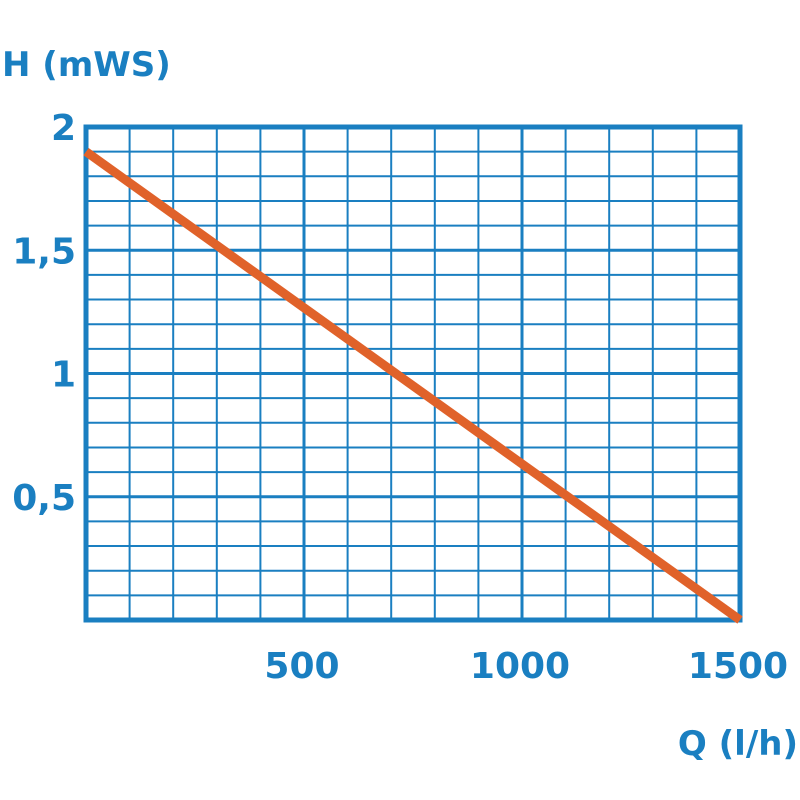  I want to click on y-tick-label: 2, so click(63, 128).